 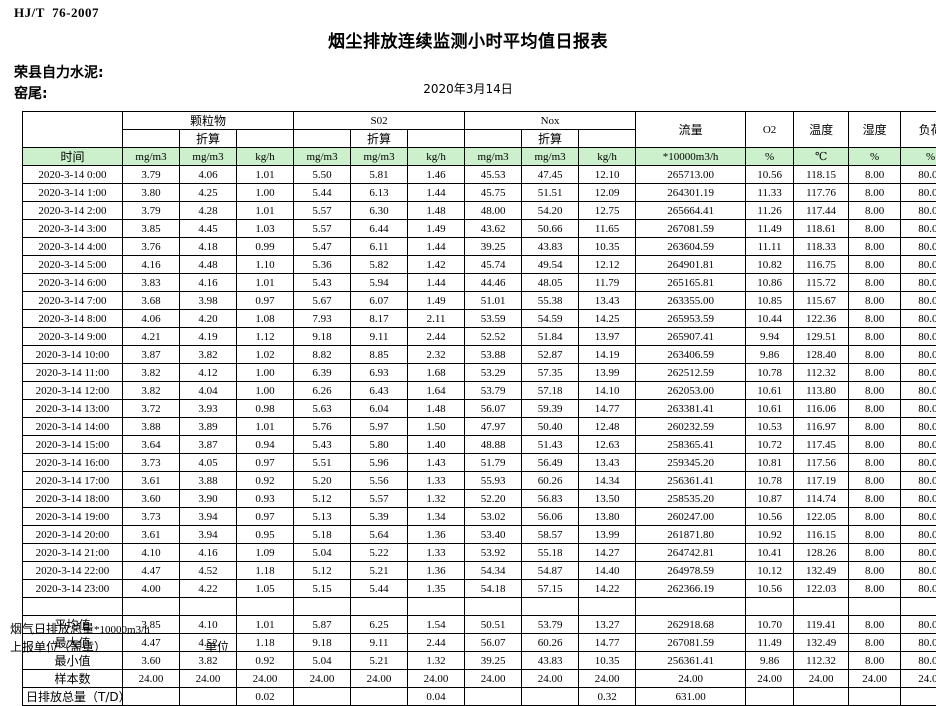 I want to click on cell-time: 2020-3-14 5:00, so click(x=73, y=265).